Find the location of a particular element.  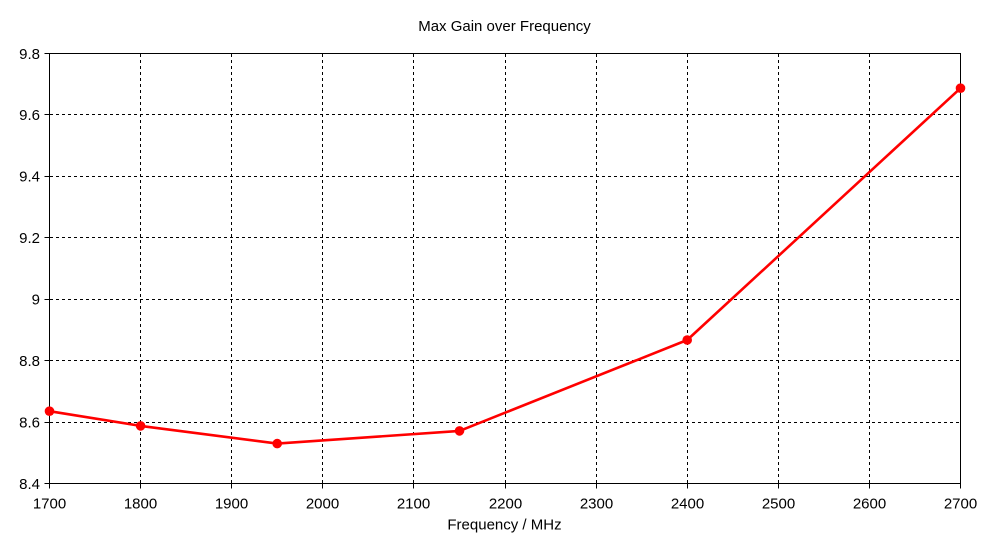

svg-text: Max Gain over Frequency is located at coordinates (504, 26).